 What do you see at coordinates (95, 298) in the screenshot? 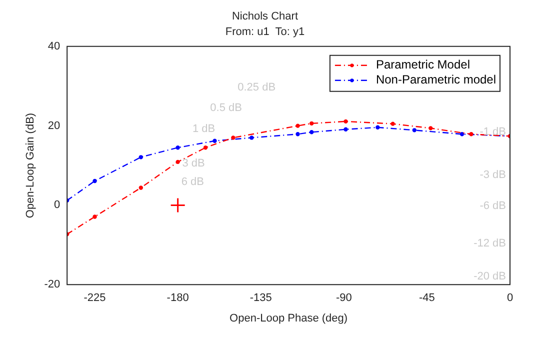
I see `x-tick-label: -225` at bounding box center [95, 298].